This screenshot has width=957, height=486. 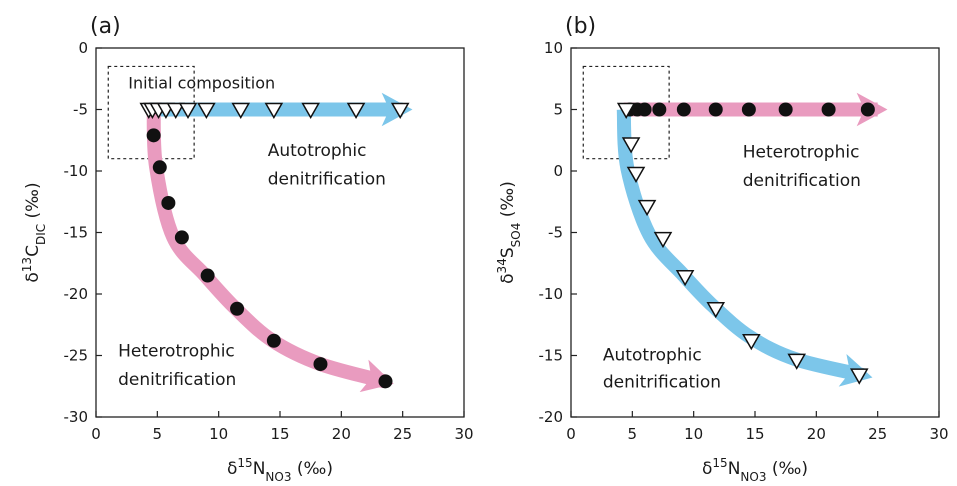 I want to click on x-tick-label: 30, so click(x=938, y=434).